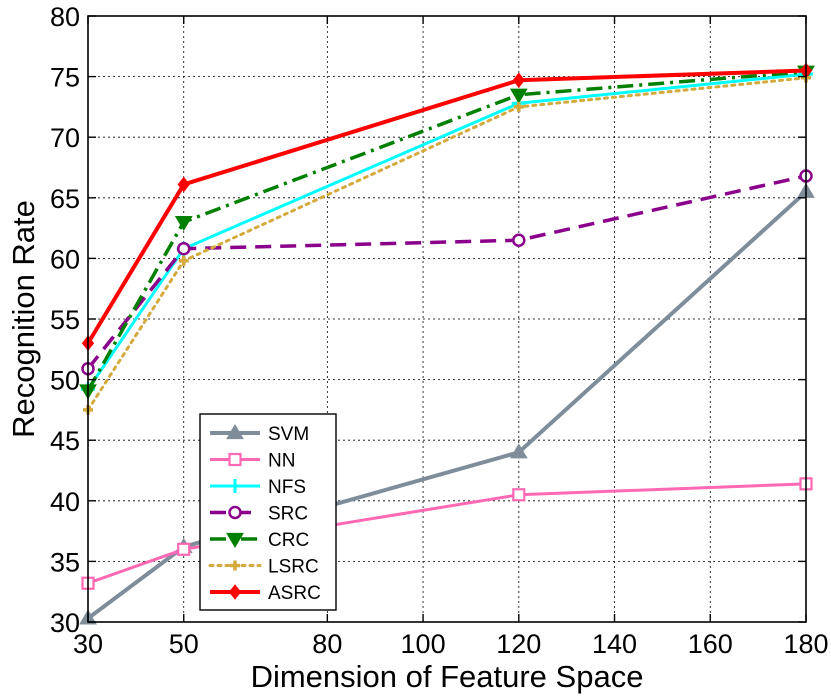 Image resolution: width=831 pixels, height=698 pixels. What do you see at coordinates (265, 593) in the screenshot?
I see `legend-item-asrc: ASRC` at bounding box center [265, 593].